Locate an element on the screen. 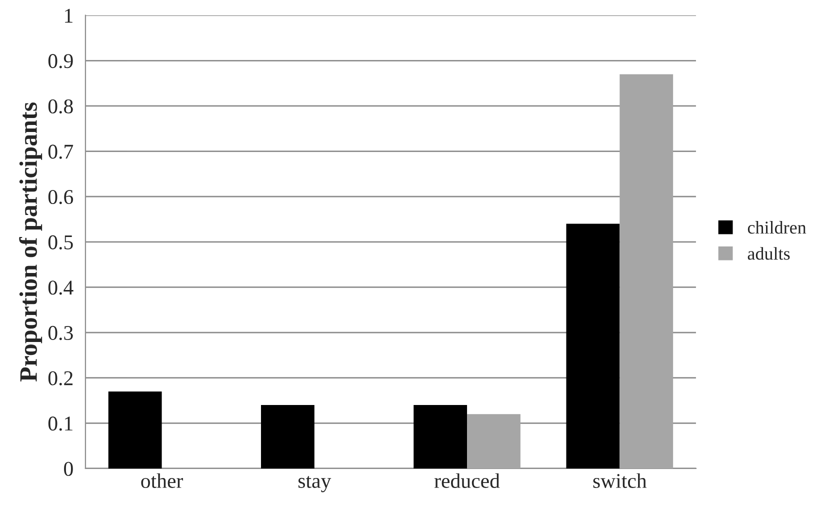  y-tick-label: 0.4 is located at coordinates (61, 287).